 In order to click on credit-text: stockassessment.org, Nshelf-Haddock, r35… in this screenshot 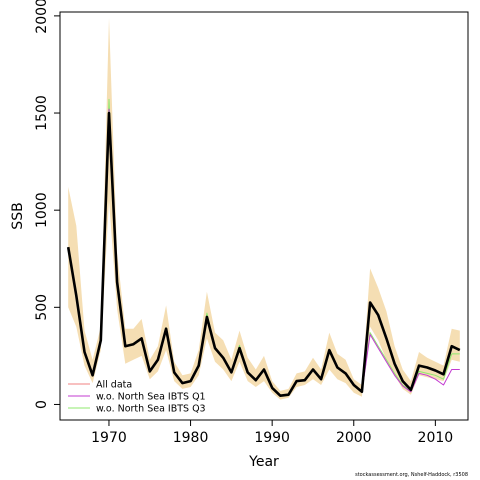, I will do `click(411, 475)`.